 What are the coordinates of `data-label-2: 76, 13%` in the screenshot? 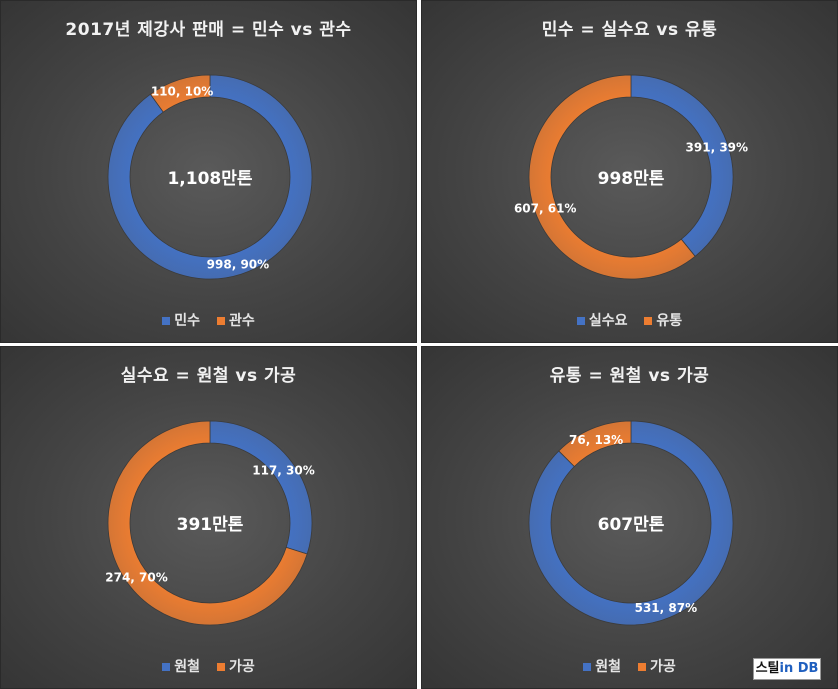 It's located at (596, 440).